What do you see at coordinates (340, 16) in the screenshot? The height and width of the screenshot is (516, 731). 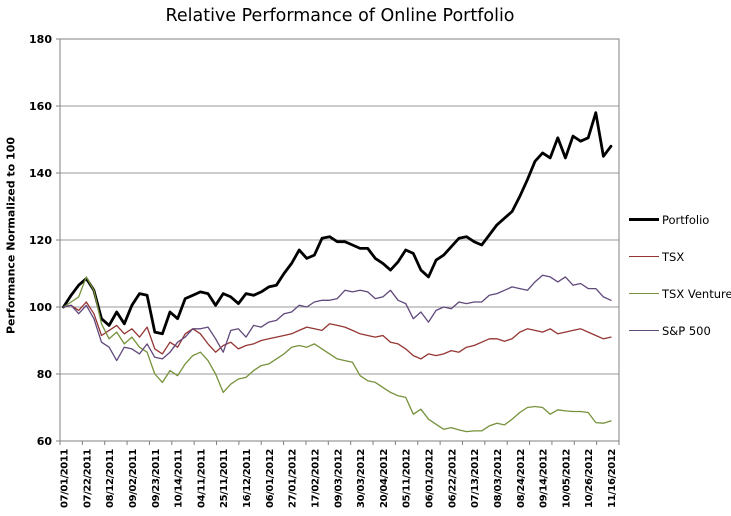 I see `chart-title: Relative Performance of Online Portfolio` at bounding box center [340, 16].